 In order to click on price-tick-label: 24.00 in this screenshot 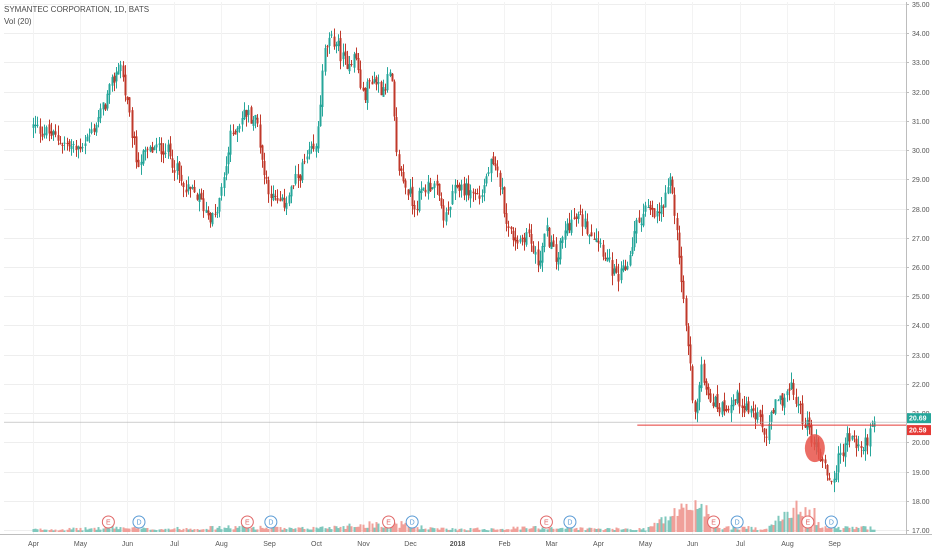, I will do `click(921, 326)`.